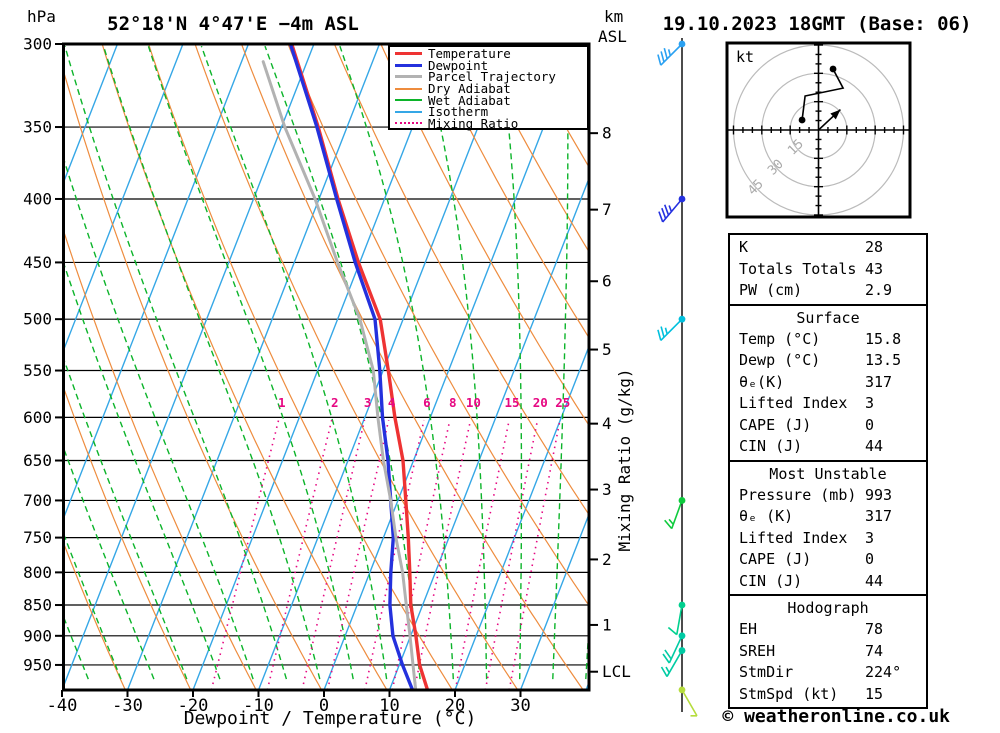 This screenshot has height=733, width=1000. I want to click on mixing-ratio-axis-title: Mixing Ratio (g/kg), so click(624, 459).